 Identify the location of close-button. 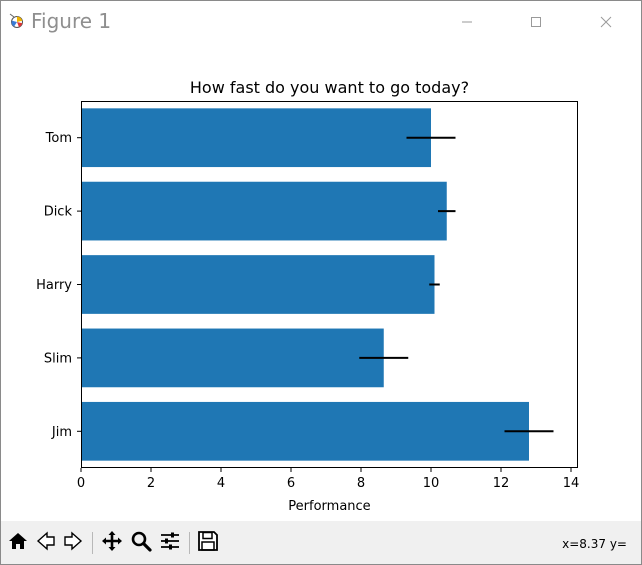
(606, 22).